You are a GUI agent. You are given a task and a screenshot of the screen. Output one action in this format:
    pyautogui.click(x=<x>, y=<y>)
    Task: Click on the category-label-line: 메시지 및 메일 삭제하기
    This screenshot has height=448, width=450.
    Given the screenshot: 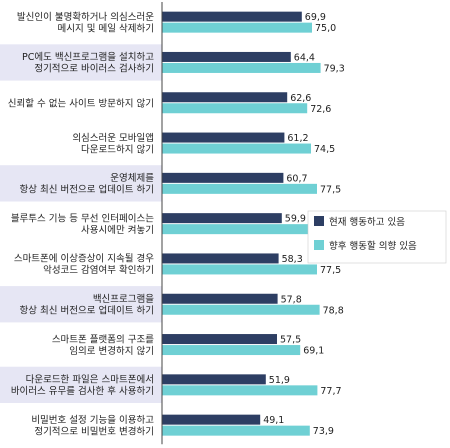 What is the action you would take?
    pyautogui.click(x=106, y=28)
    